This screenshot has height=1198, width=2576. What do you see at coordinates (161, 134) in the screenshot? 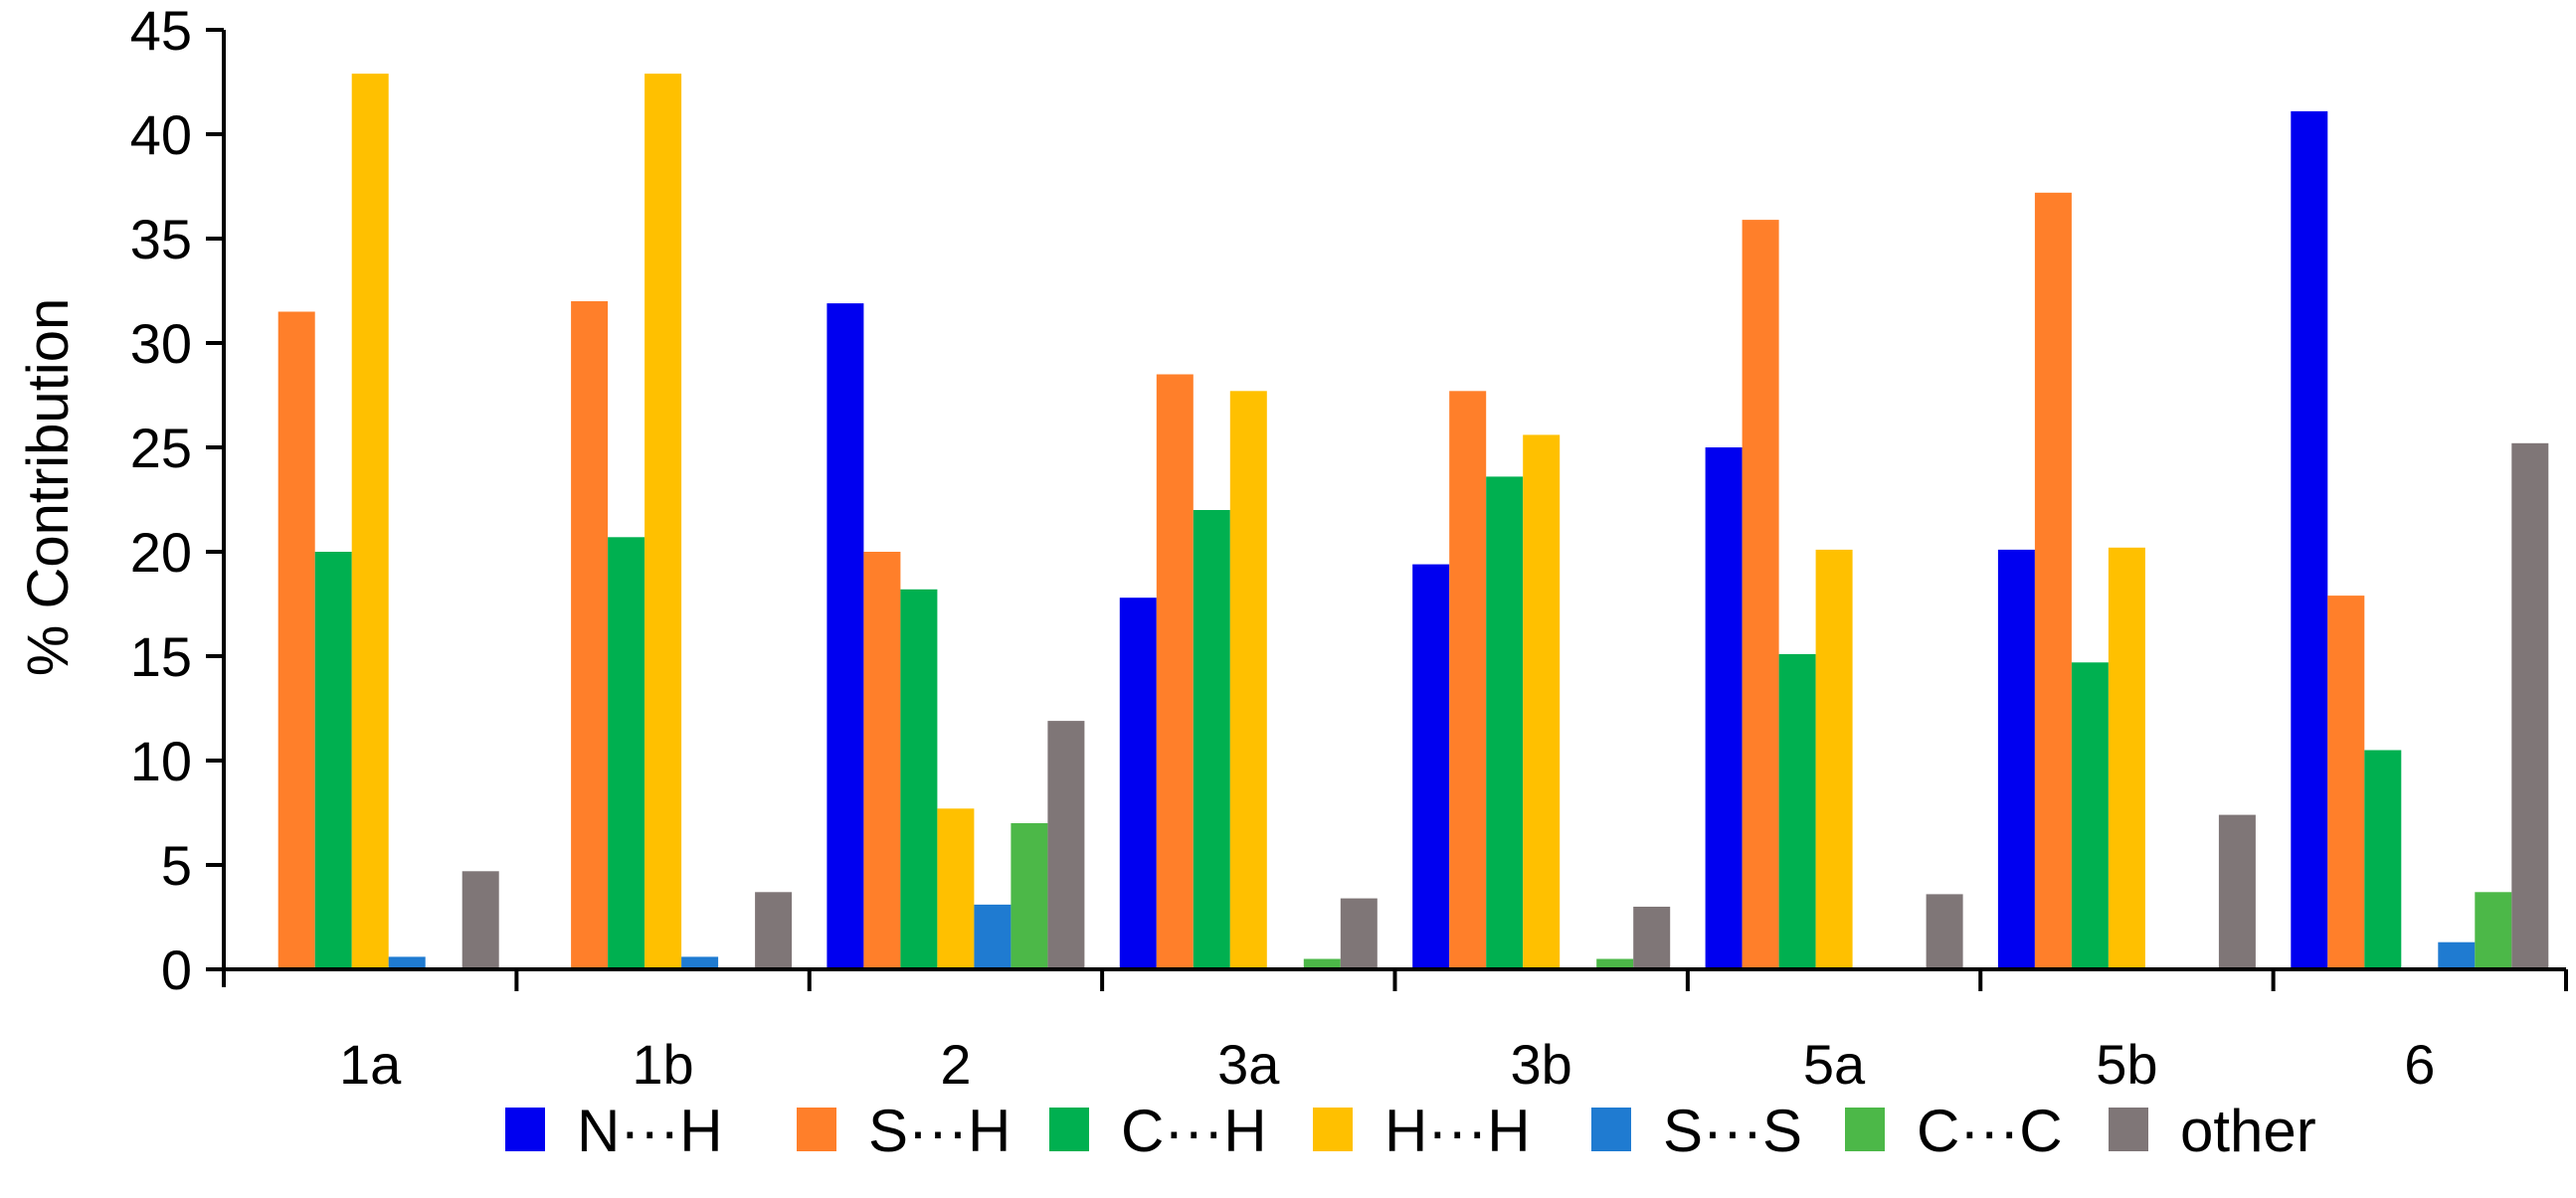
I see `y-tick-label: 40` at bounding box center [161, 134].